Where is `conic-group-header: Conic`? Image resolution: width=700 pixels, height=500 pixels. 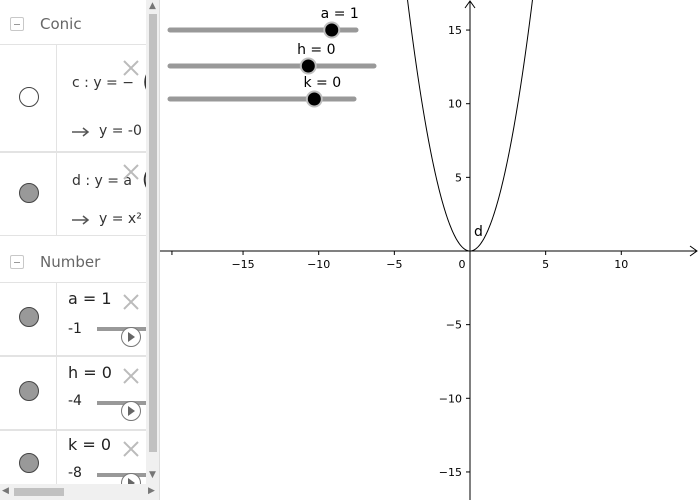
conic-group-header: Conic is located at coordinates (73, 24).